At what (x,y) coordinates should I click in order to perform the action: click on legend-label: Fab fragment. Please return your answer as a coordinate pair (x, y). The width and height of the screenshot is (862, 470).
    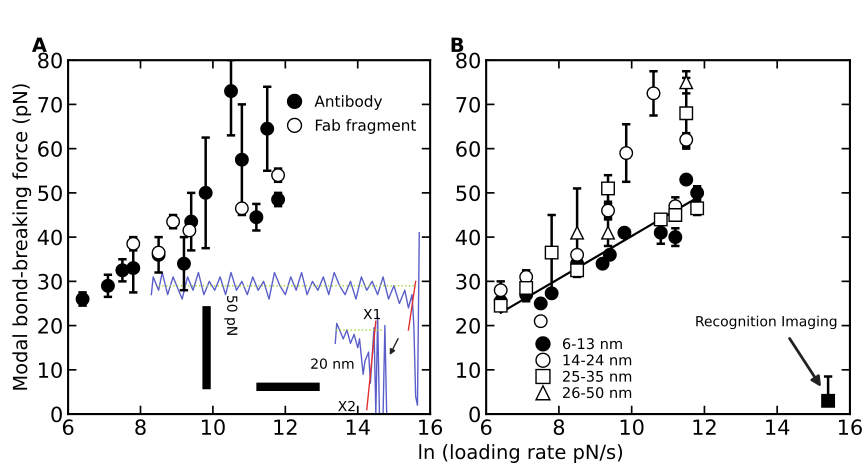
    Looking at the image, I should click on (366, 126).